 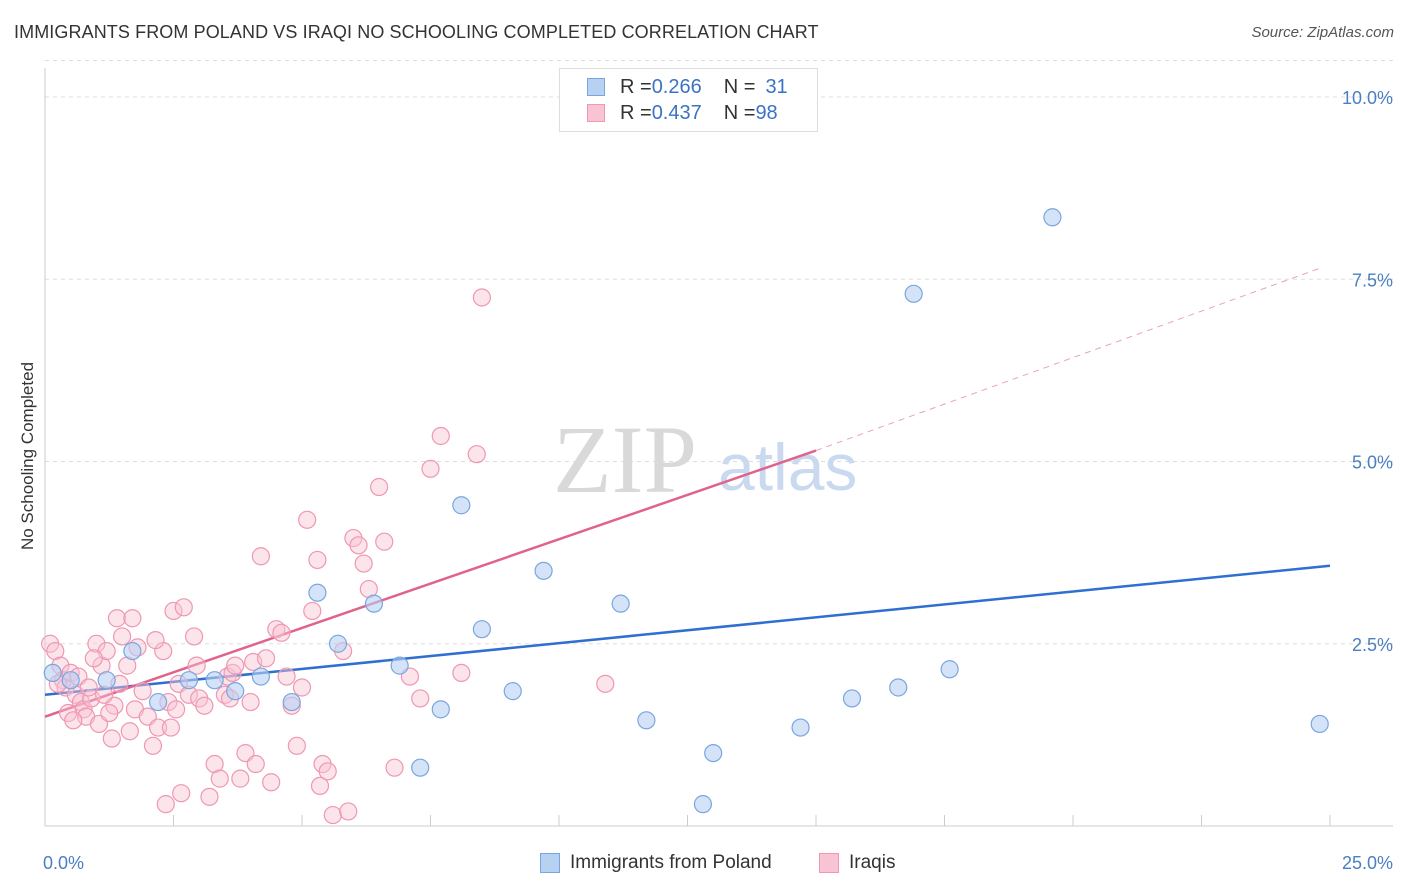 I want to click on iraqis-trend-extension, so click(x=1067, y=359).